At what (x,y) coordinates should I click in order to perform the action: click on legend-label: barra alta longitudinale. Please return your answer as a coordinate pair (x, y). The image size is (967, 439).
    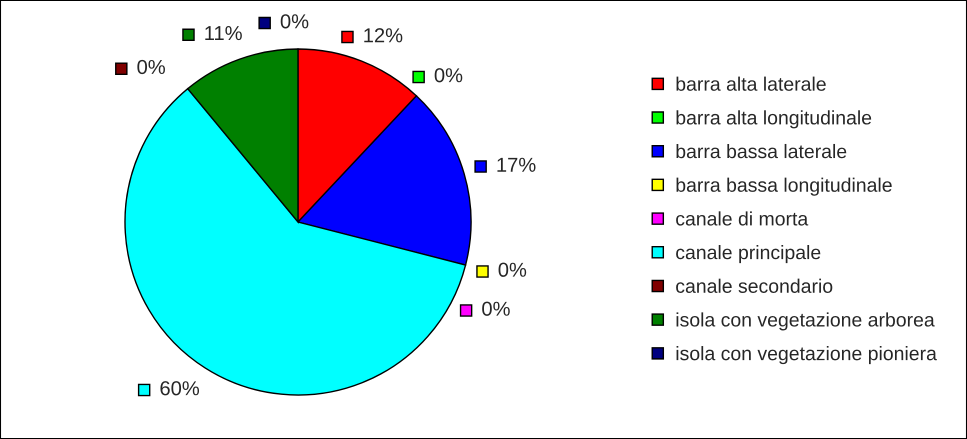
    Looking at the image, I should click on (774, 119).